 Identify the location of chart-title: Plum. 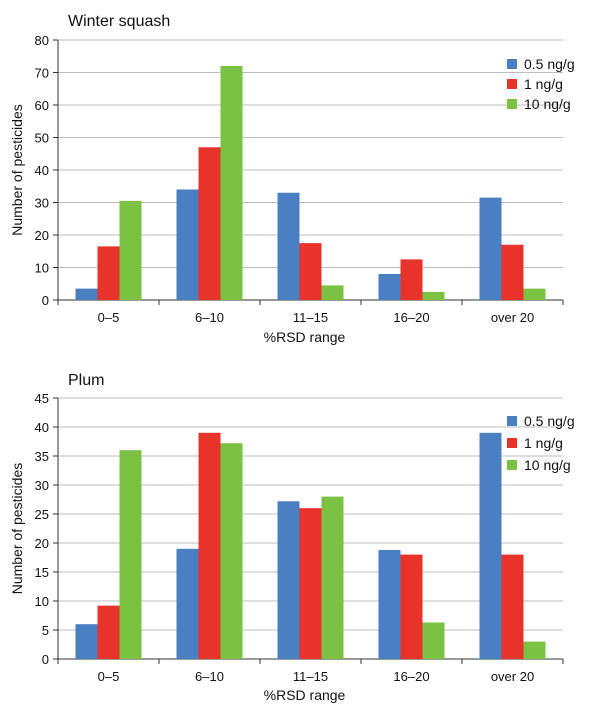
(86, 380).